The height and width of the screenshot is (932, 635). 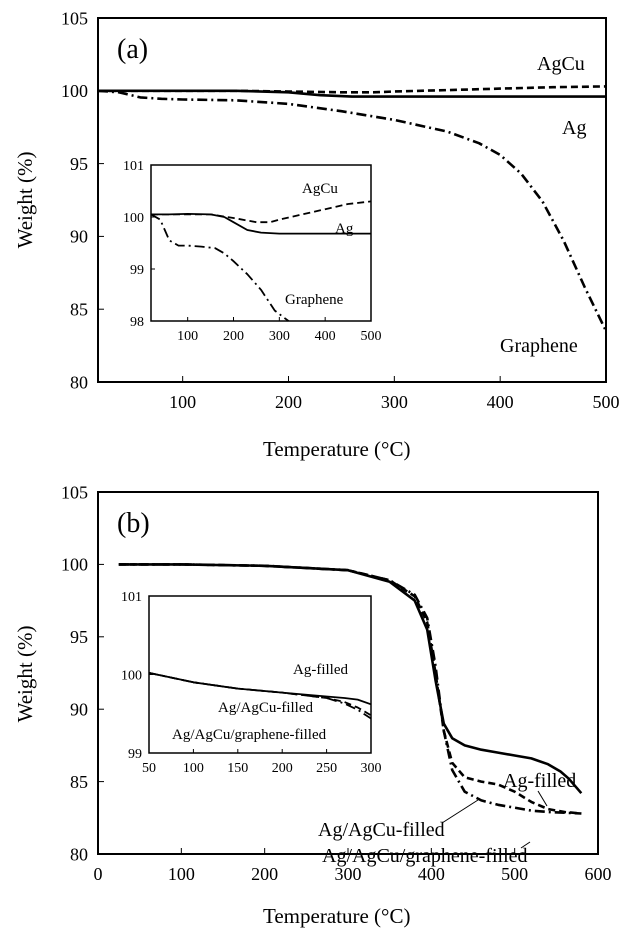 What do you see at coordinates (137, 322) in the screenshot?
I see `panel-a-inset-ytick-label-98: 98` at bounding box center [137, 322].